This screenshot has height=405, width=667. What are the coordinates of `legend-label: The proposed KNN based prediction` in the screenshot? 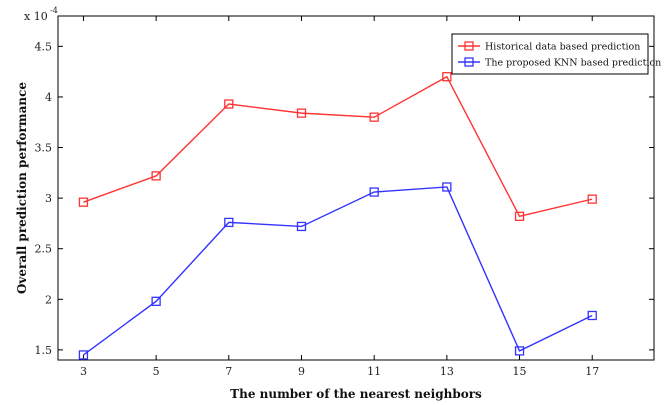 It's located at (573, 63).